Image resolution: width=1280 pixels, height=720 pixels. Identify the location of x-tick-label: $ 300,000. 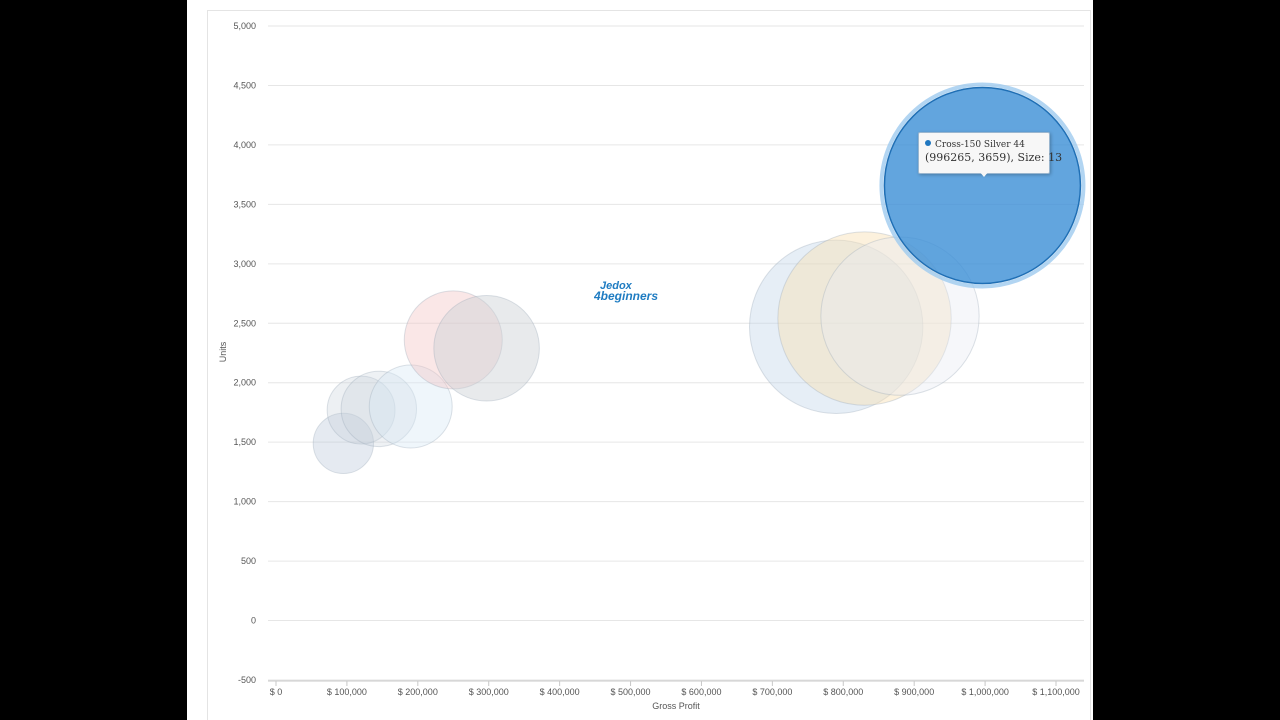
(489, 692).